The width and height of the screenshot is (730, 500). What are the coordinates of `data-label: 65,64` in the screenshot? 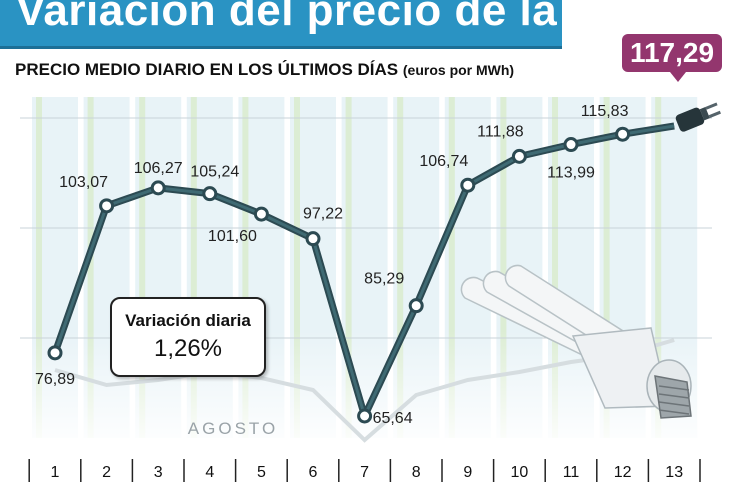 It's located at (393, 418).